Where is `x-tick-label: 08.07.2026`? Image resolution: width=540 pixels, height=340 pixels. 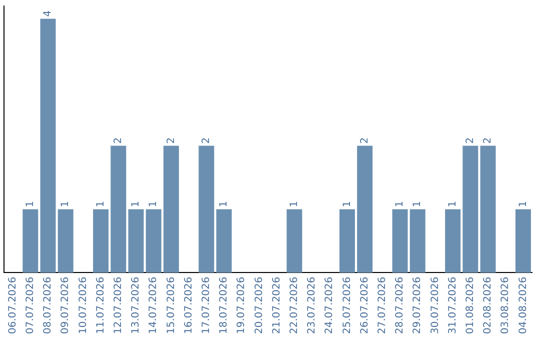
x-tick-label: 08.07.2026 is located at coordinates (48, 305).